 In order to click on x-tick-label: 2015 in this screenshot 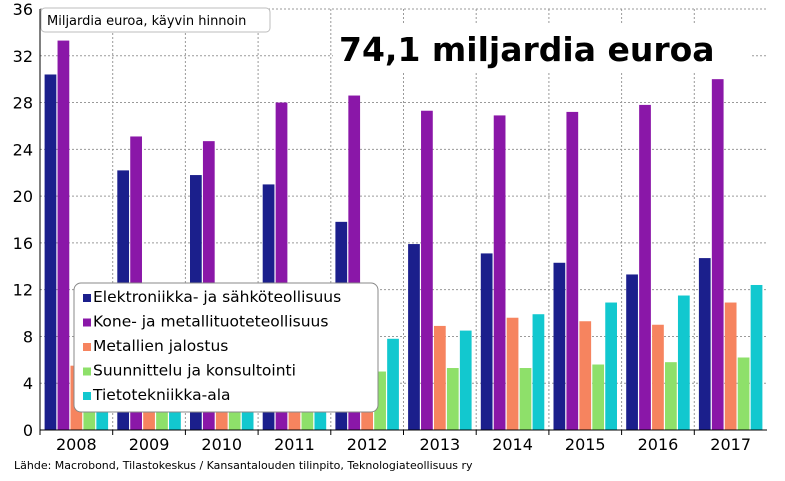, I will do `click(585, 444)`.